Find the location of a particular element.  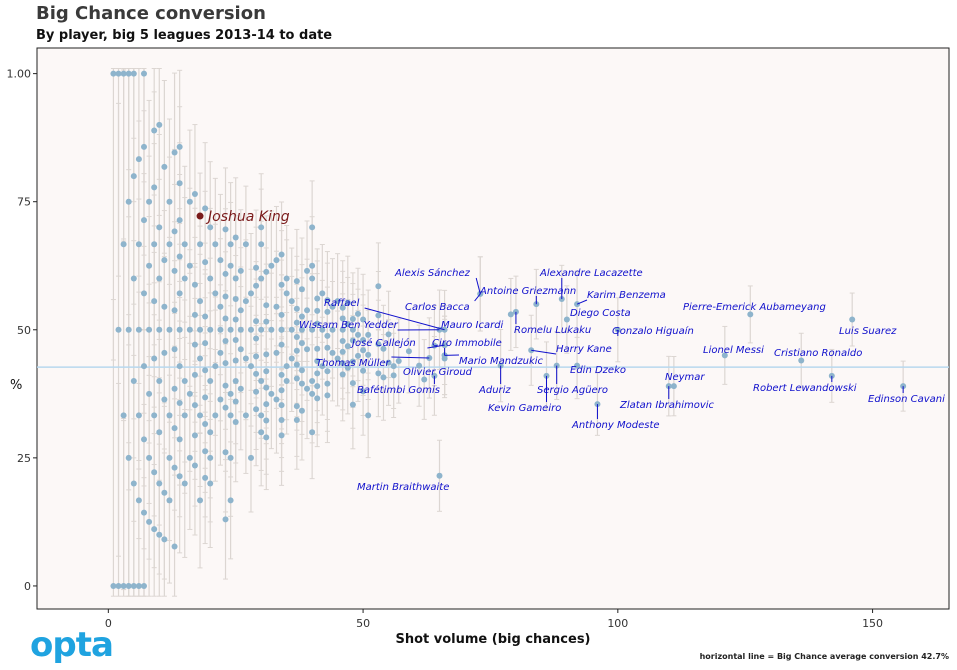

label-leader-lines is located at coordinates (634, 348).